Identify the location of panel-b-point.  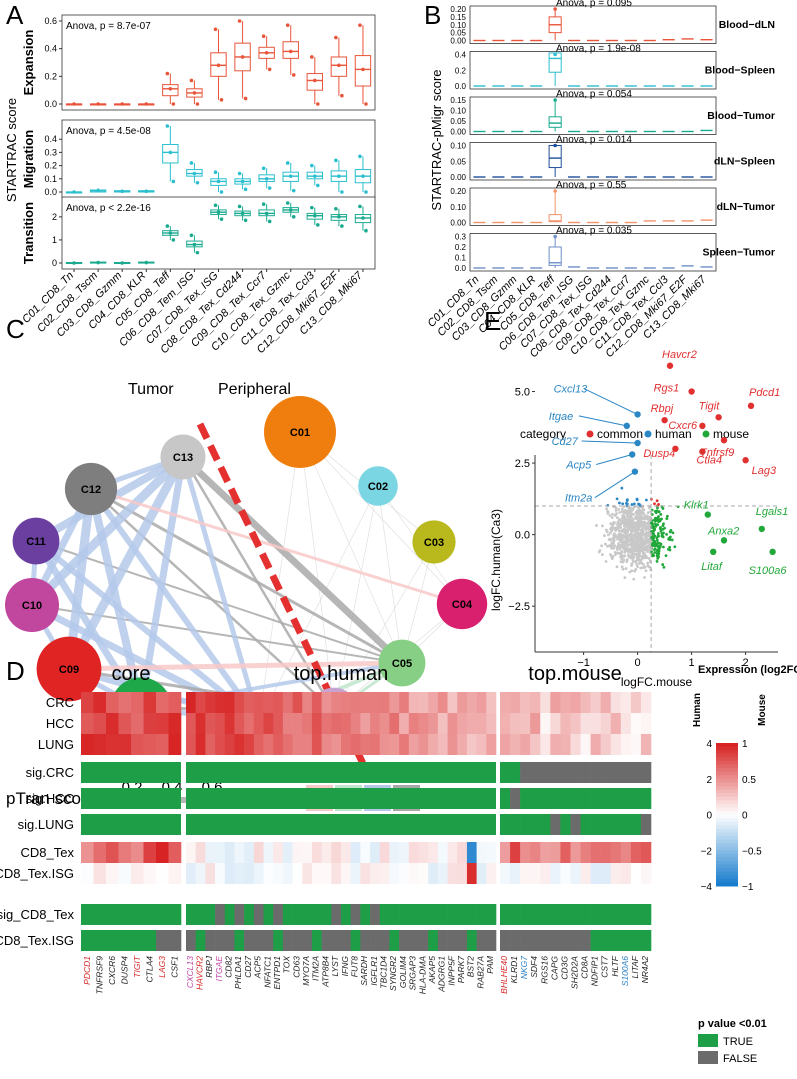
(555, 145).